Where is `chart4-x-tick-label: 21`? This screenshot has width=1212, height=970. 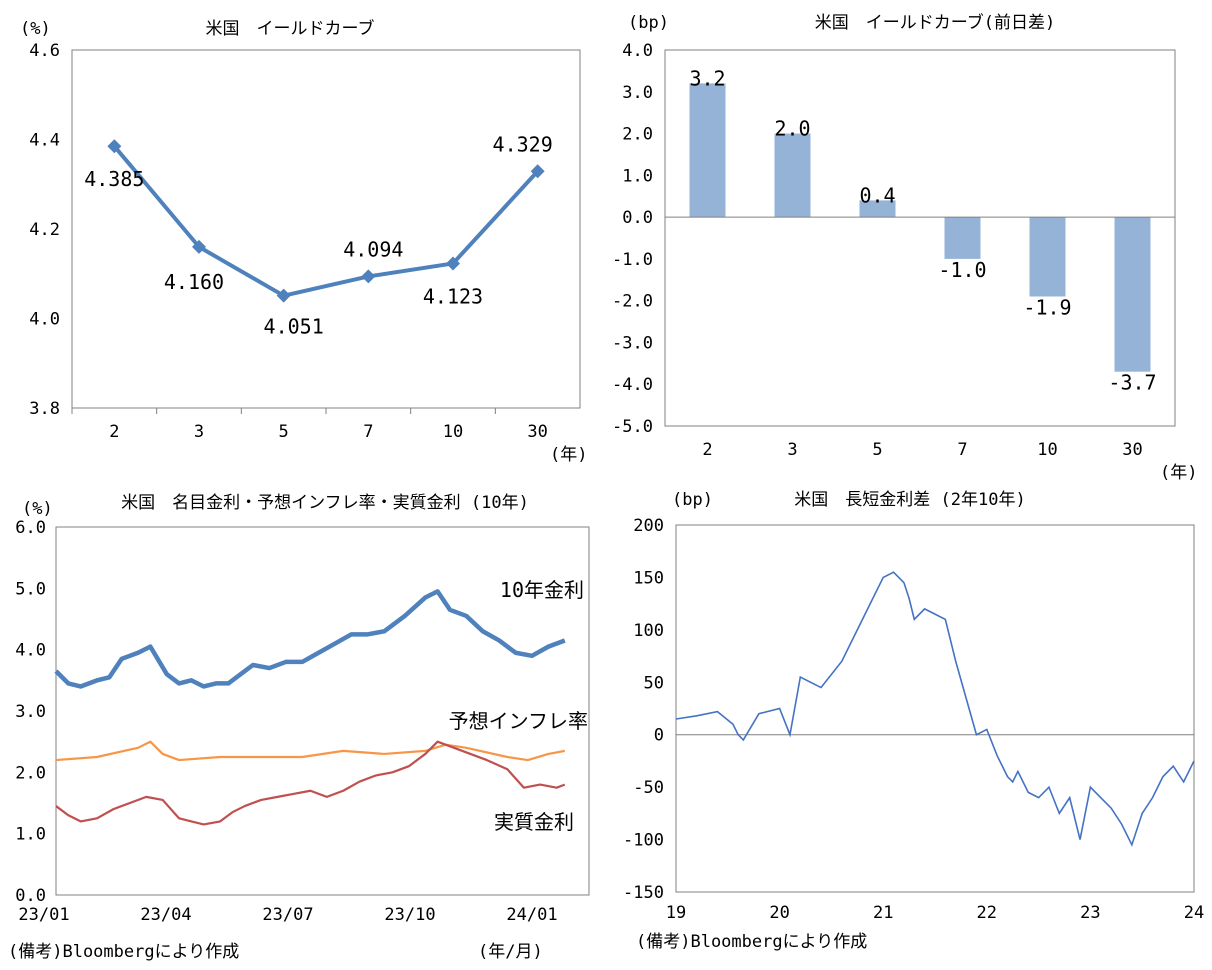 chart4-x-tick-label: 21 is located at coordinates (883, 913).